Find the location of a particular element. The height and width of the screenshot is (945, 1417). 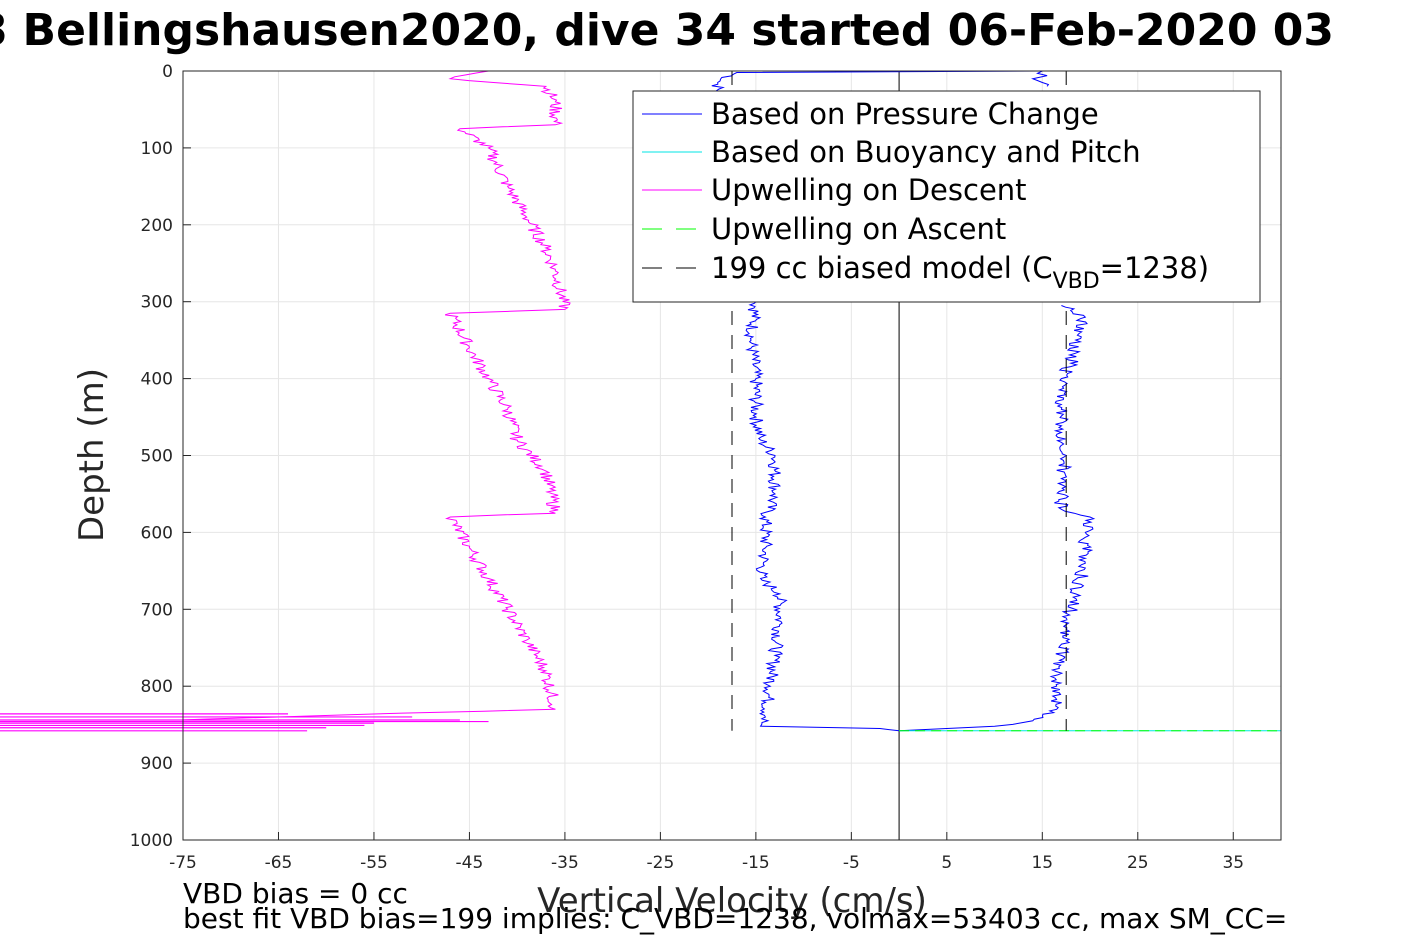

x-tick-label: 5 is located at coordinates (946, 863).